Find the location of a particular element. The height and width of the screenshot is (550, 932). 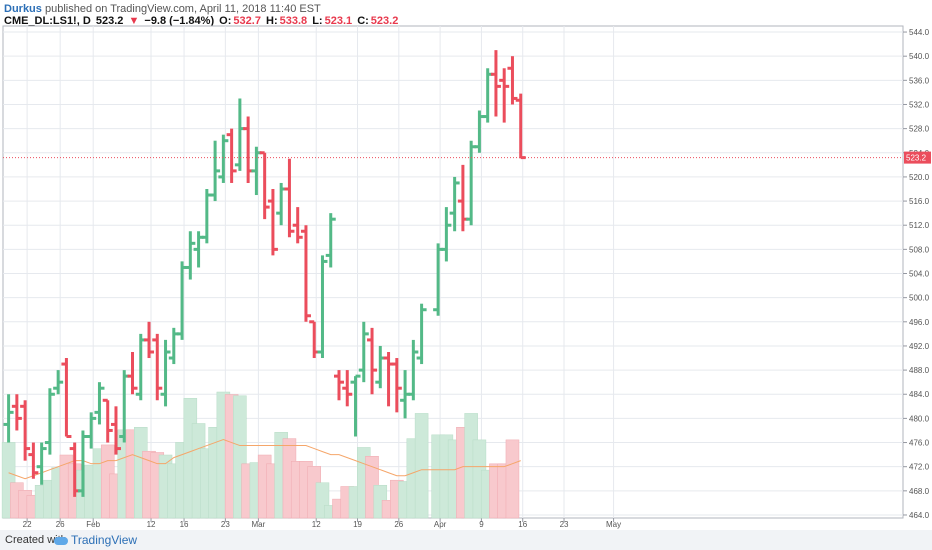

volume-ma-line is located at coordinates (264, 459).